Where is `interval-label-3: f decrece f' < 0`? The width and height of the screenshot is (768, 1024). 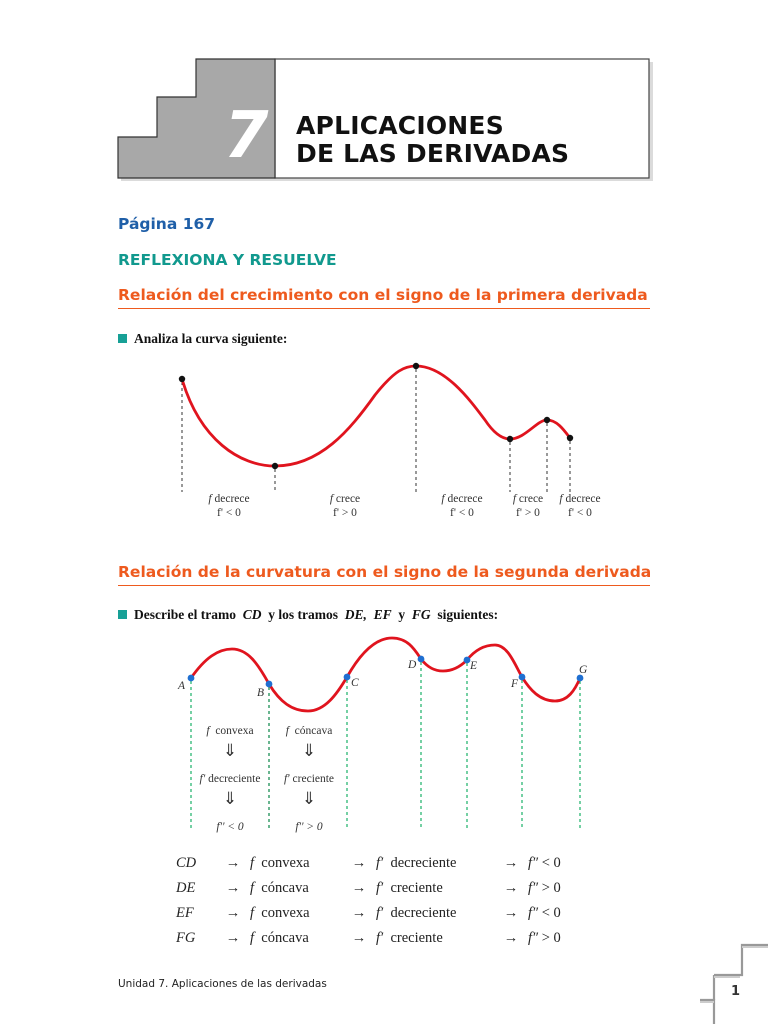
interval-label-3: f decrece f' < 0 is located at coordinates (462, 506).